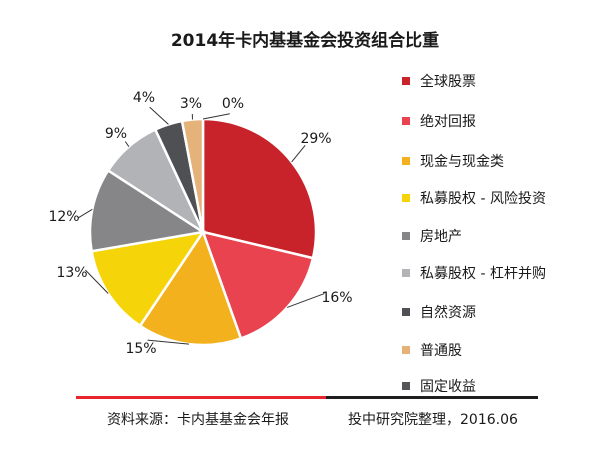 The image size is (610, 454). I want to click on legend-label: 固定收益, so click(448, 387).